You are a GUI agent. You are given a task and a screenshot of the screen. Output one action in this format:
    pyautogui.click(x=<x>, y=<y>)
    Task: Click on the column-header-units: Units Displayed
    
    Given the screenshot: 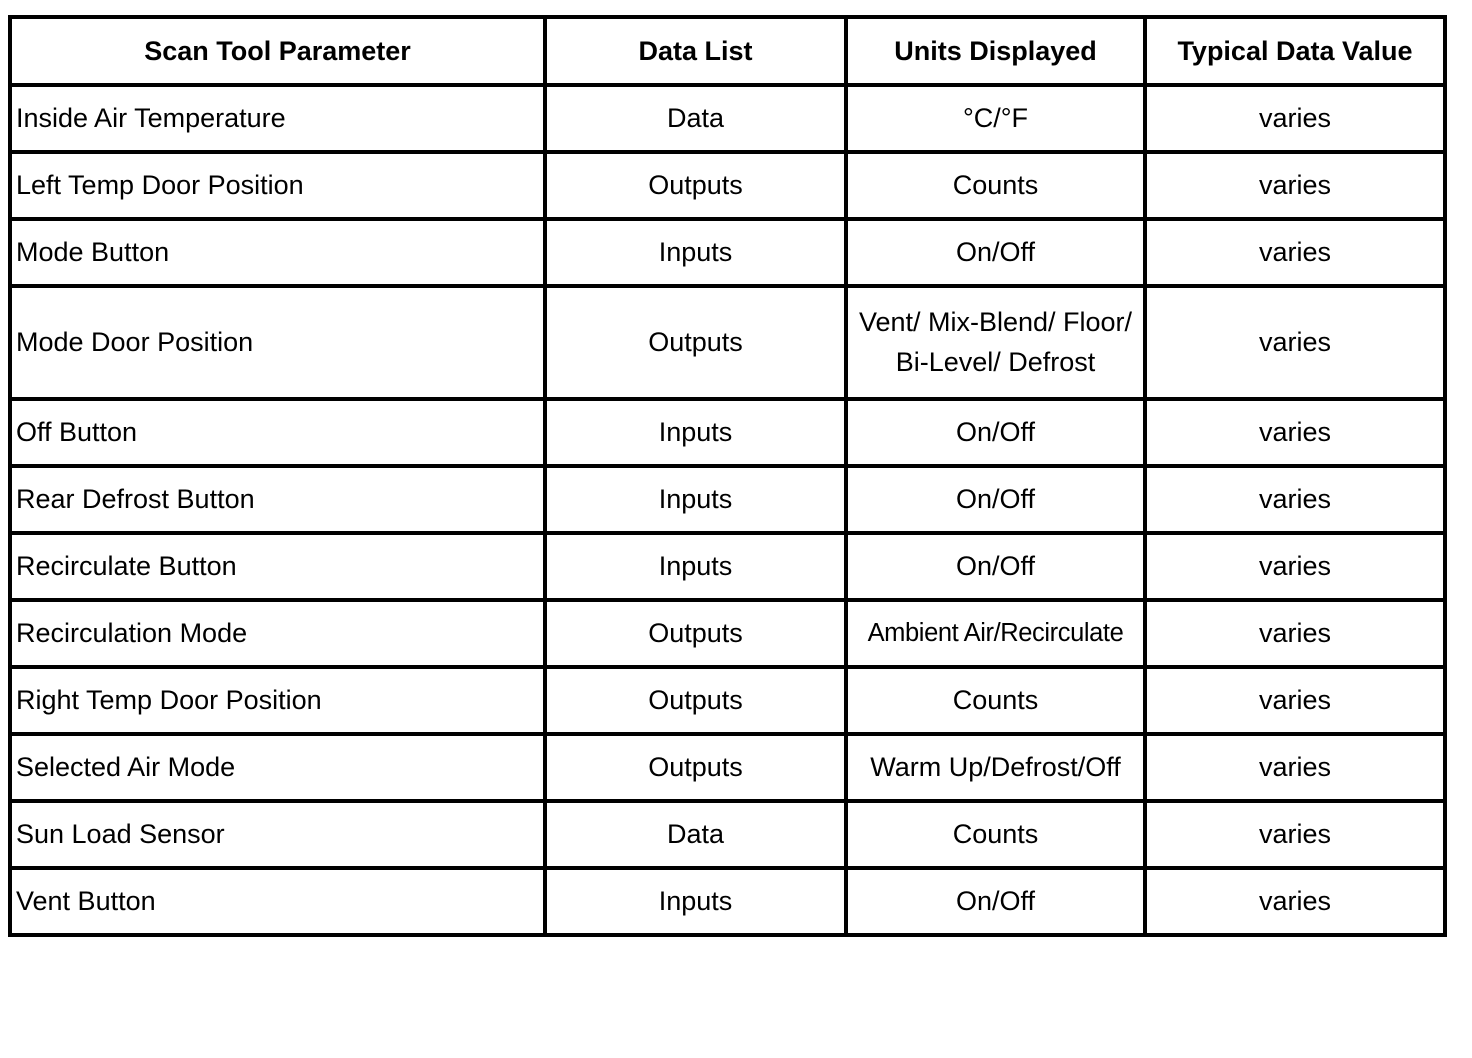 What is the action you would take?
    pyautogui.click(x=995, y=51)
    